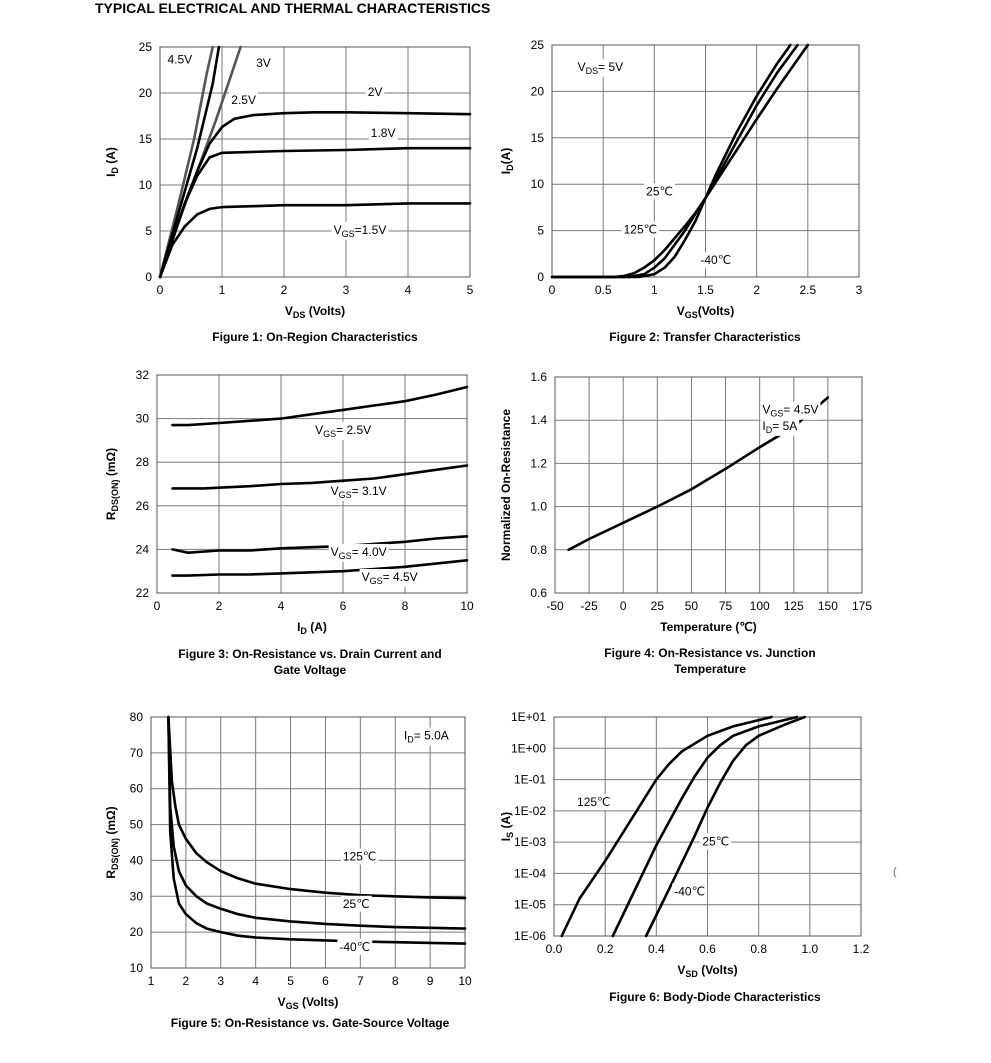 This screenshot has height=1063, width=991. I want to click on y-axis-label: ID(A), so click(507, 161).